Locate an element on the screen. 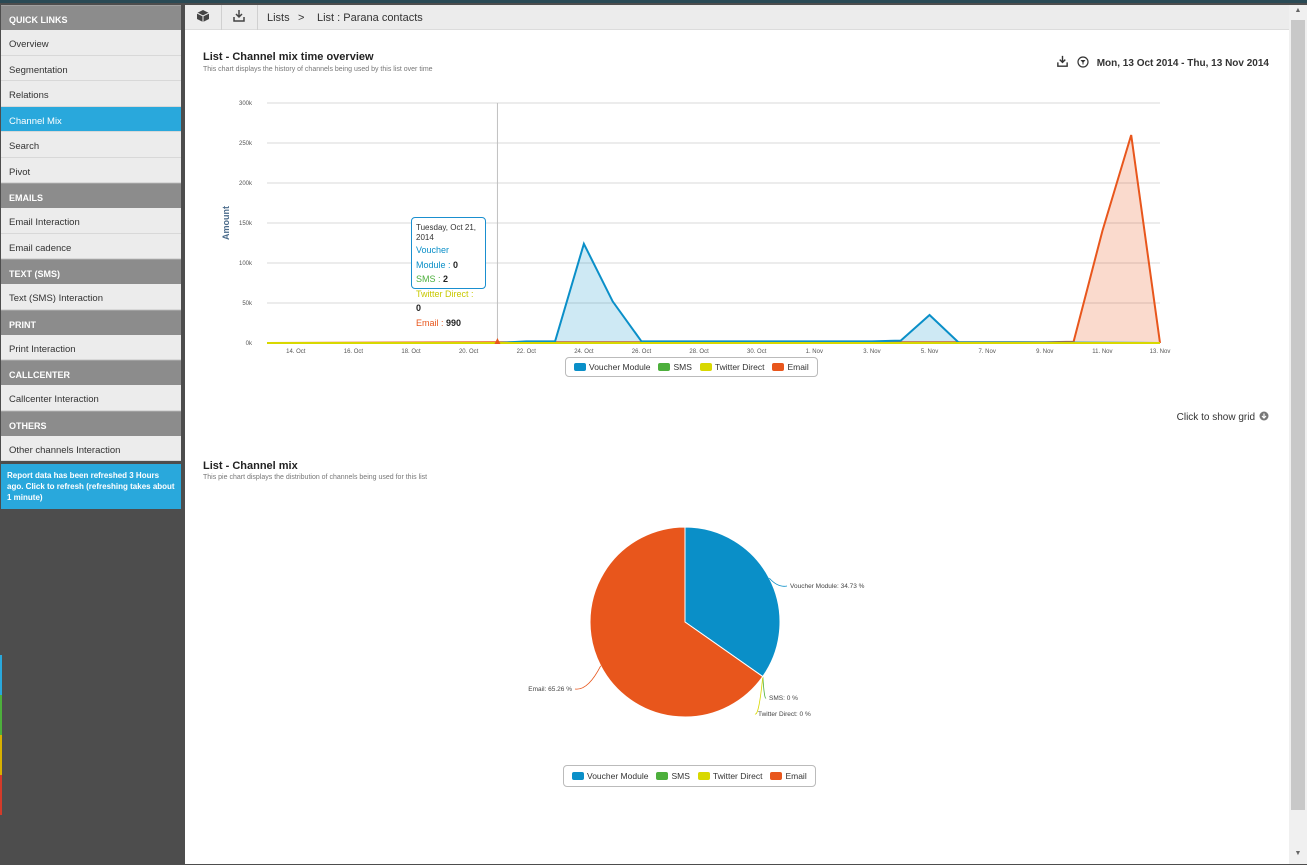  pie-label-connector is located at coordinates (764, 687).